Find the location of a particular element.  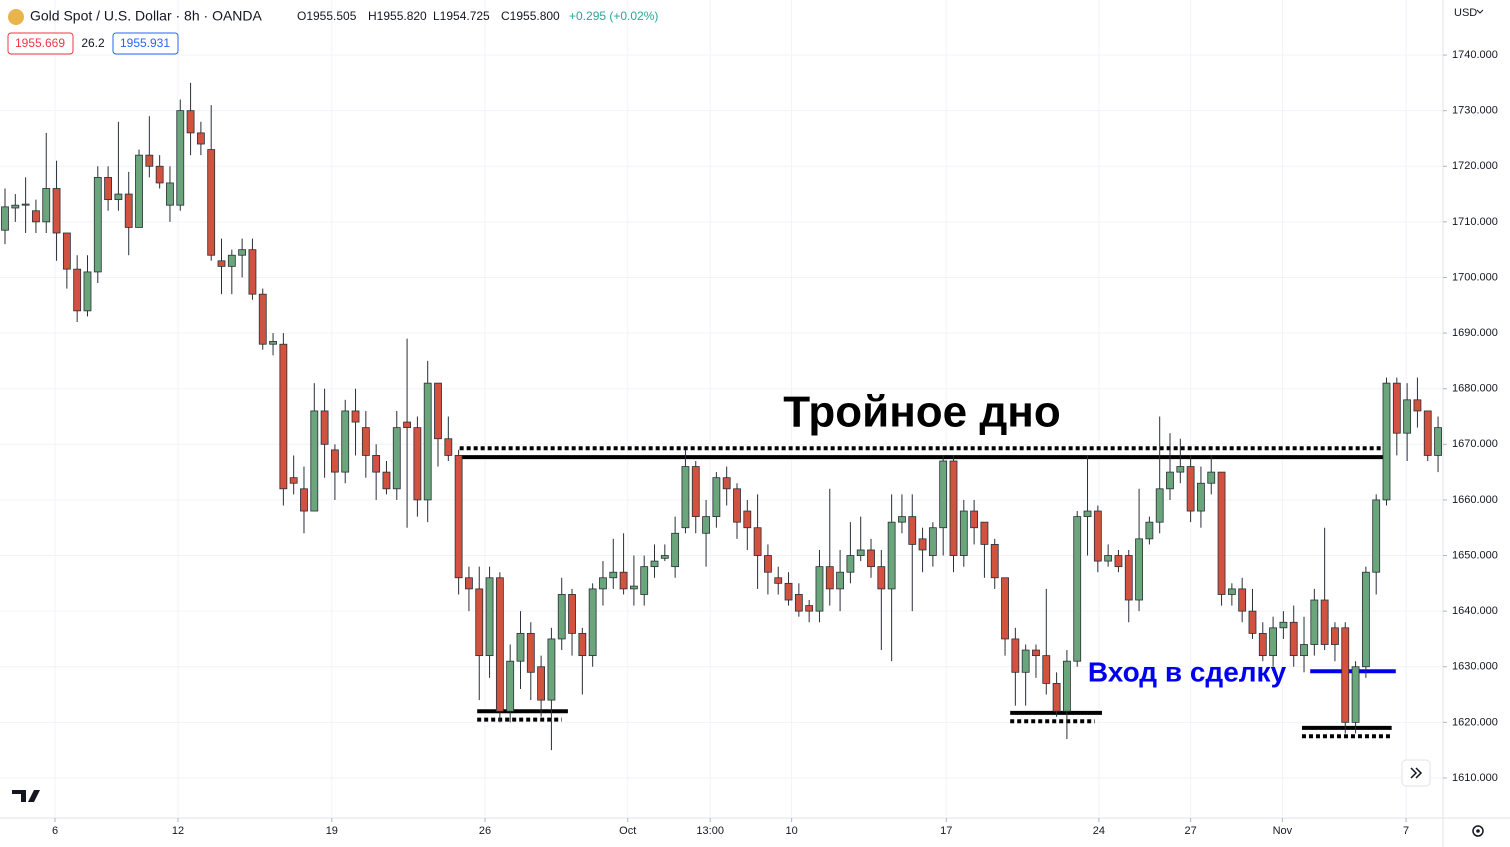

y-tick-label: 1730.000 is located at coordinates (1475, 111).